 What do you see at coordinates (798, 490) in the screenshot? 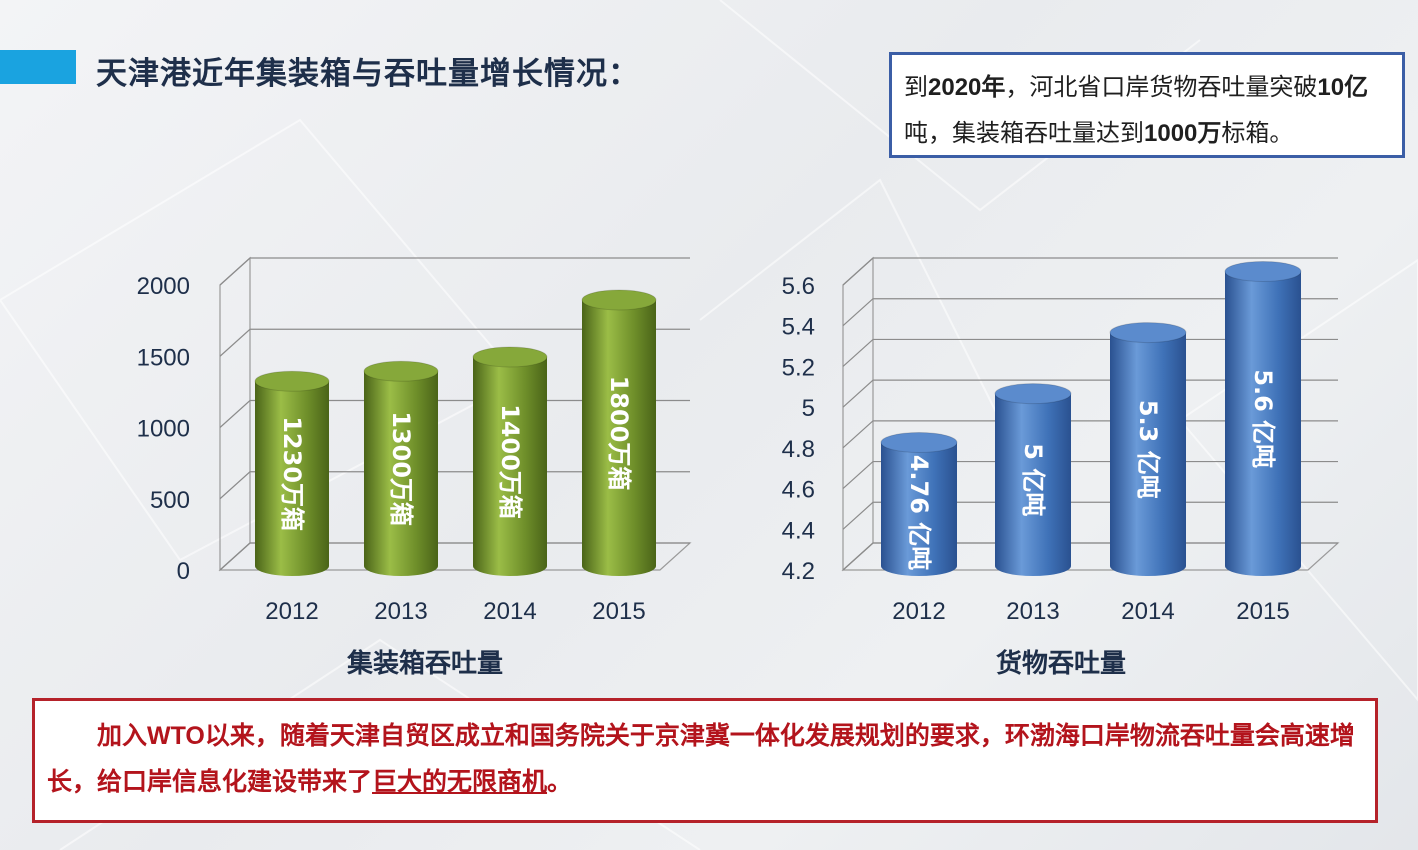
I see `y-tick-label: 4.6` at bounding box center [798, 490].